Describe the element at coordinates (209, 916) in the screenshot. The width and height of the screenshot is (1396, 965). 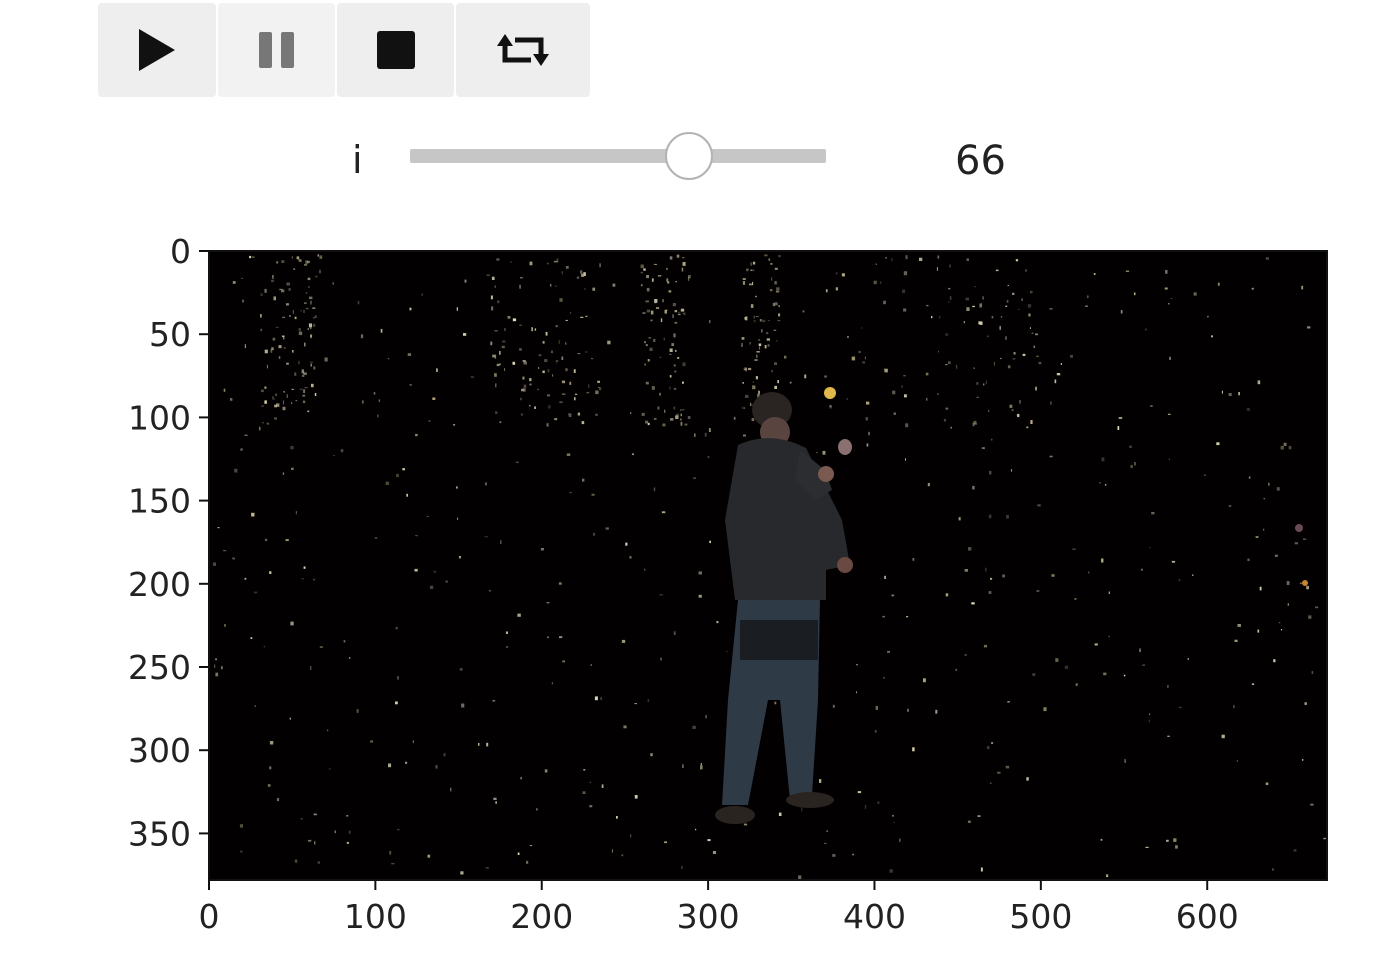
I see `x-tick-label: 0` at that location.